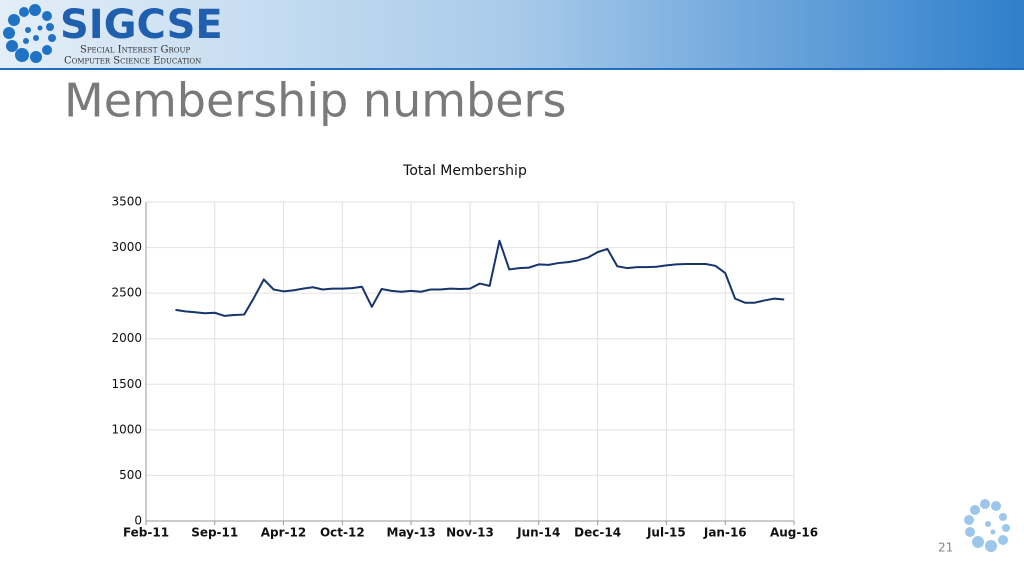  What do you see at coordinates (138, 521) in the screenshot?
I see `y-tick-label: 0` at bounding box center [138, 521].